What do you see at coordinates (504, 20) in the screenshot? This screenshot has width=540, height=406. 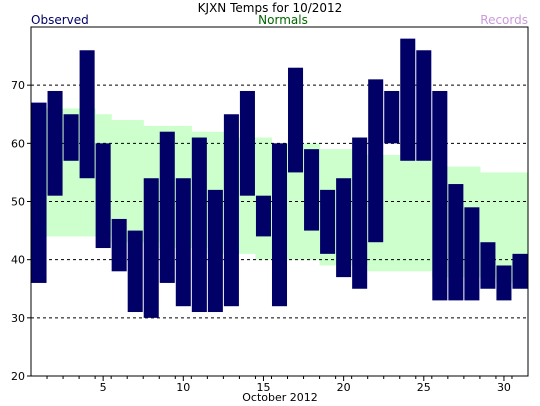 I see `legend-records: Records` at bounding box center [504, 20].